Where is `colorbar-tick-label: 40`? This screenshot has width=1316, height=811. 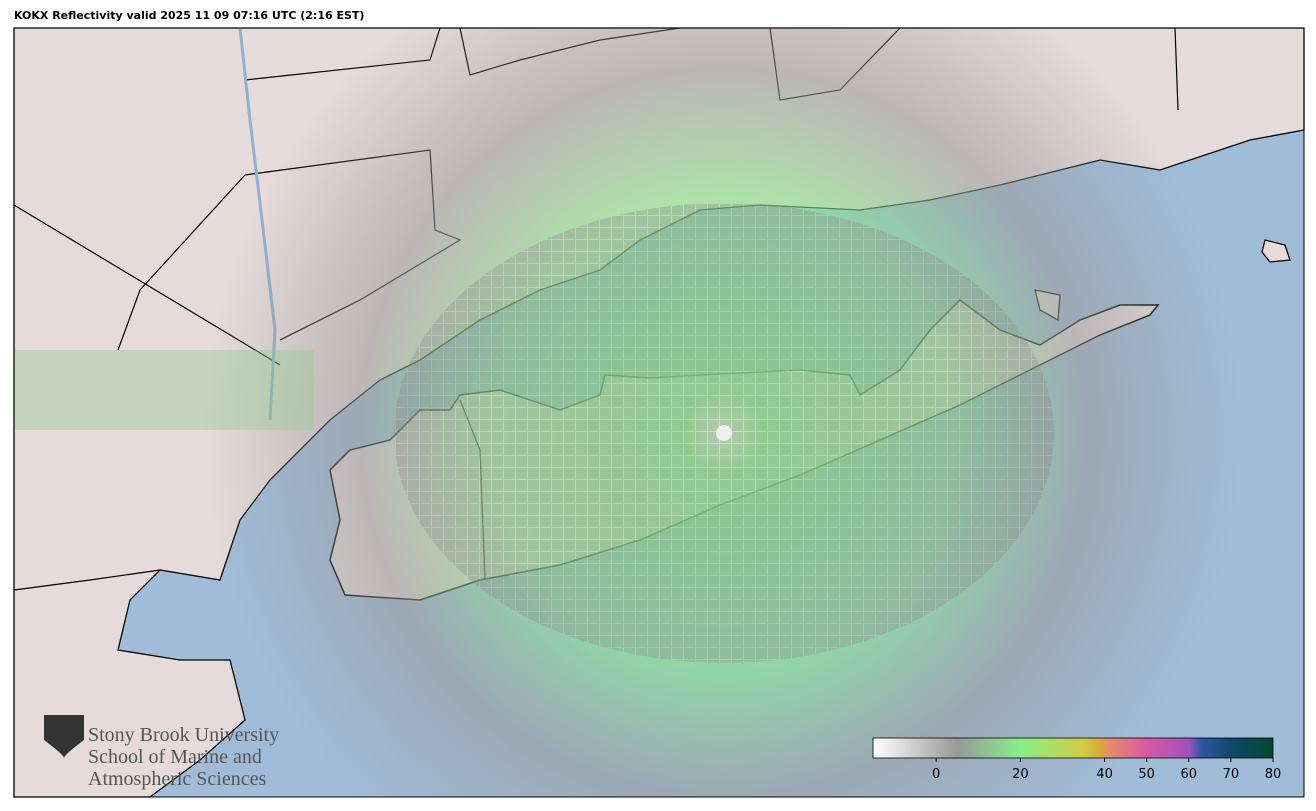 colorbar-tick-label: 40 is located at coordinates (1104, 774).